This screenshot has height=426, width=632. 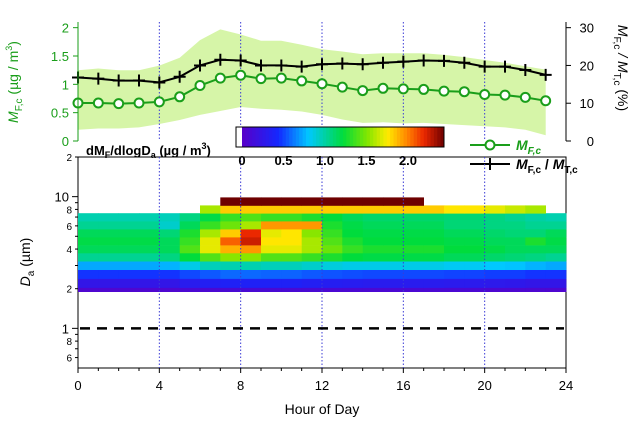 What do you see at coordinates (490, 145) in the screenshot?
I see `legend-mfc-marker` at bounding box center [490, 145].